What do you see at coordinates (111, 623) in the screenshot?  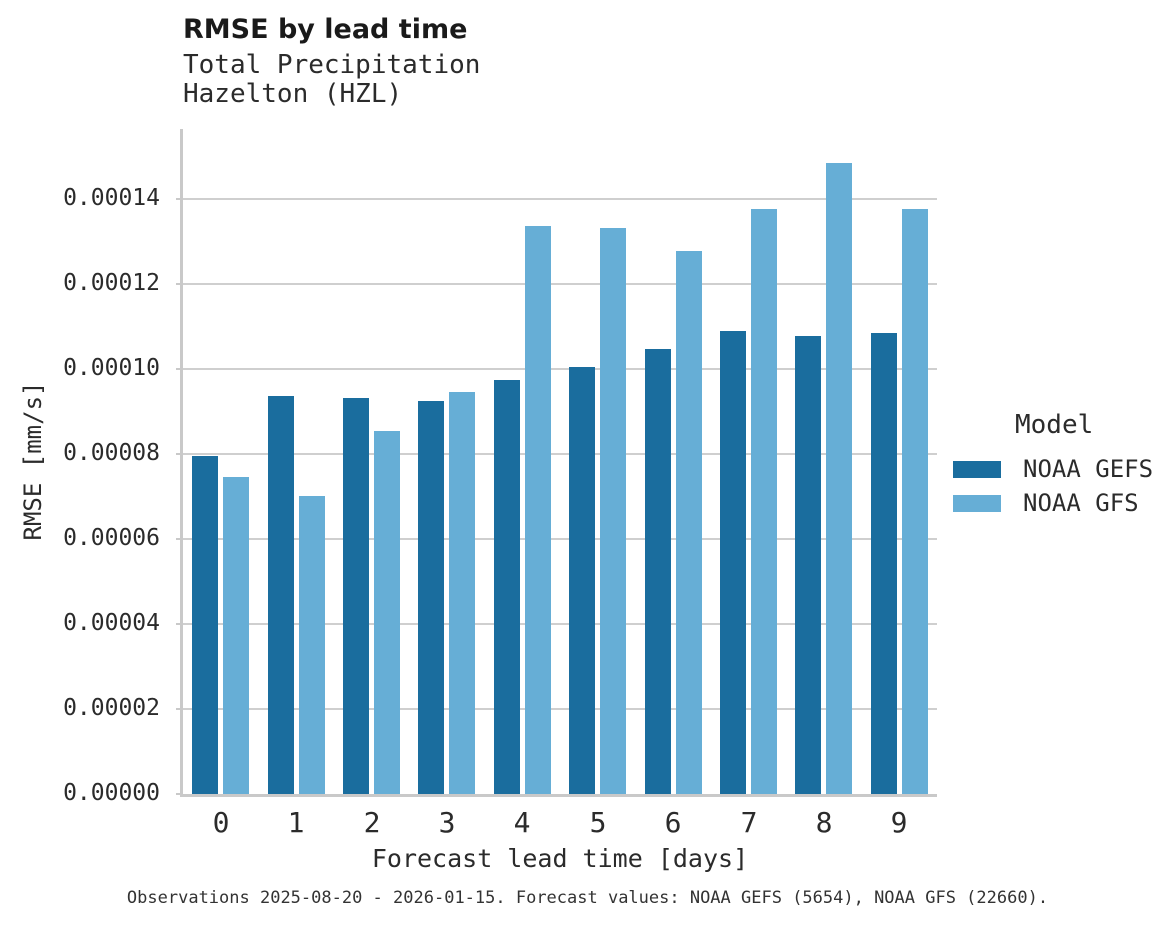 I see `y-axis-tick-label: 0.00004` at bounding box center [111, 623].